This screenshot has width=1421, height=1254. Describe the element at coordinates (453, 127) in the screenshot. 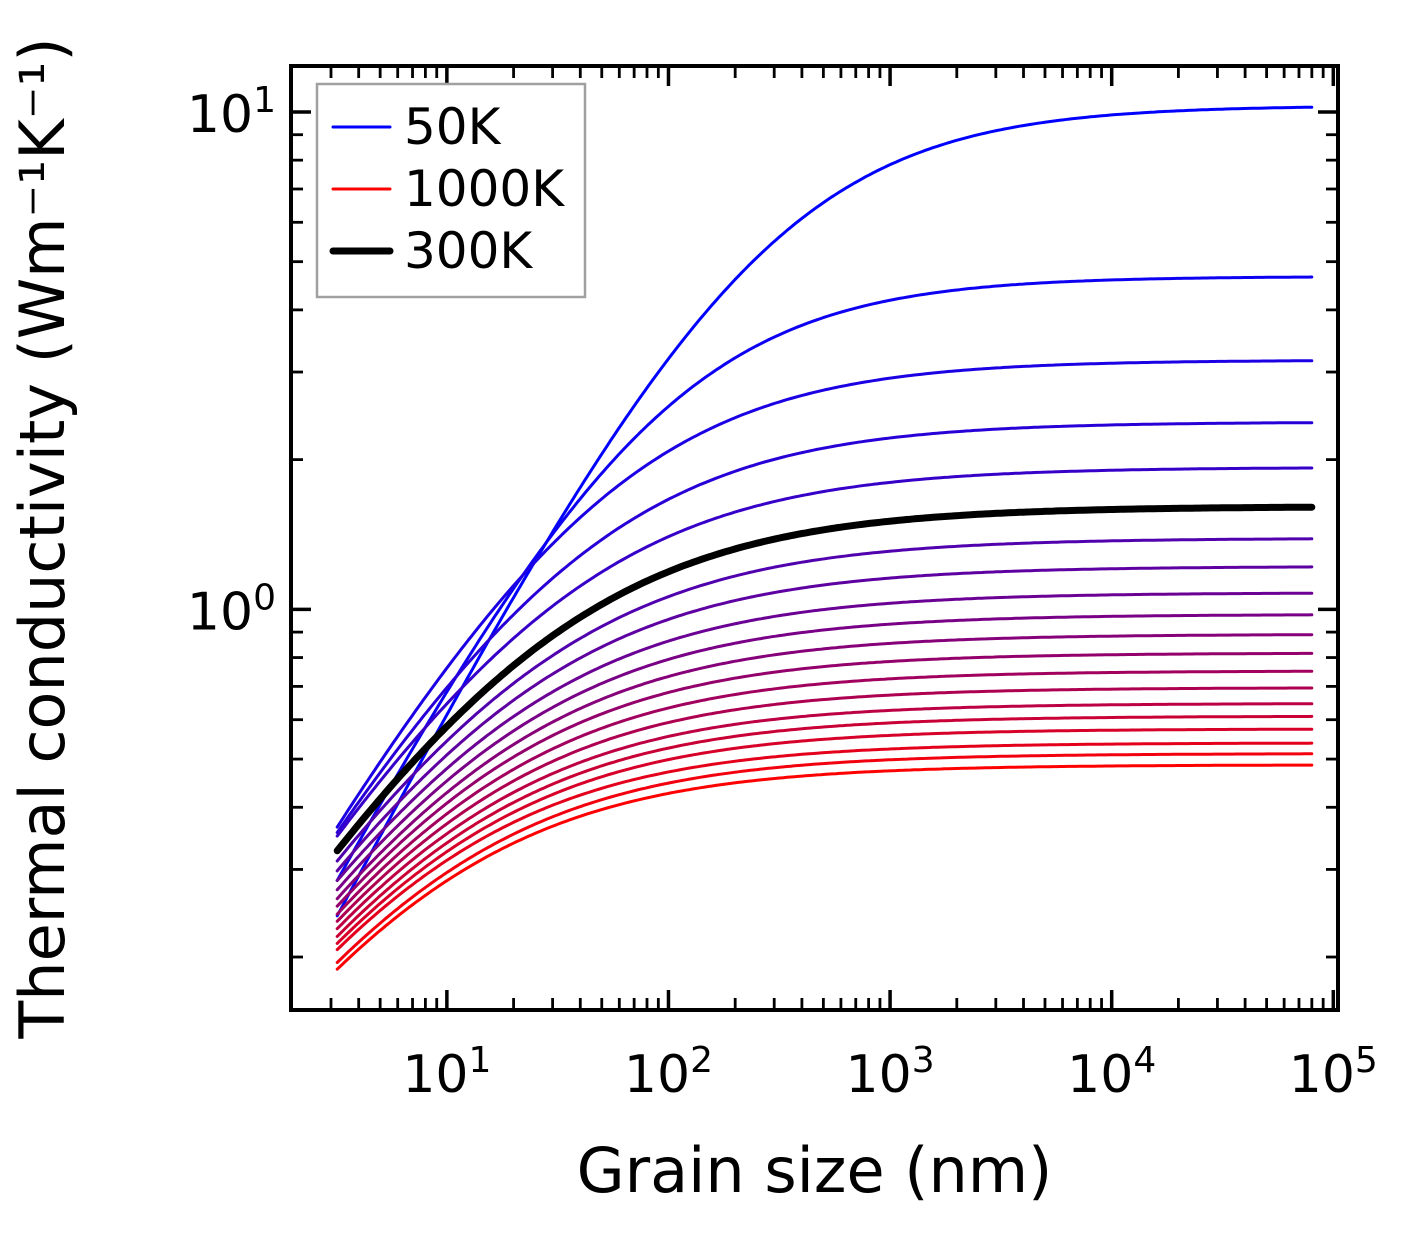

I see `legend-label-50K: 50K` at that location.